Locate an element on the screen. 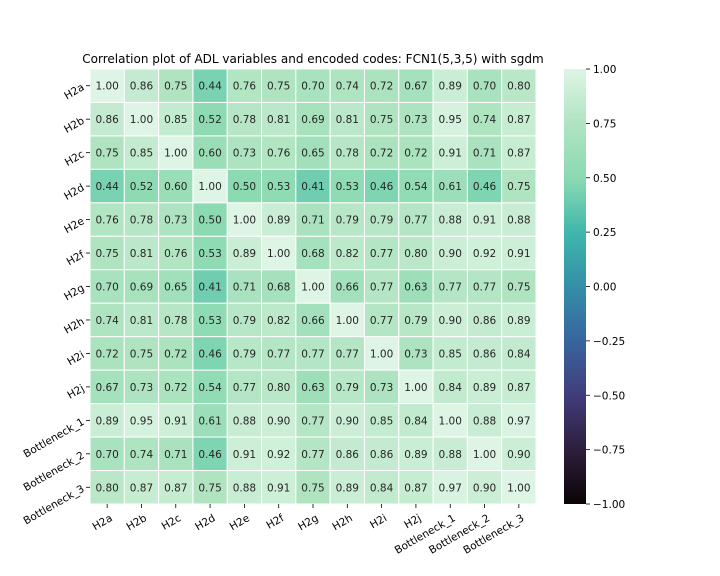 The width and height of the screenshot is (720, 576). row-tick-label: H2c is located at coordinates (75, 158).